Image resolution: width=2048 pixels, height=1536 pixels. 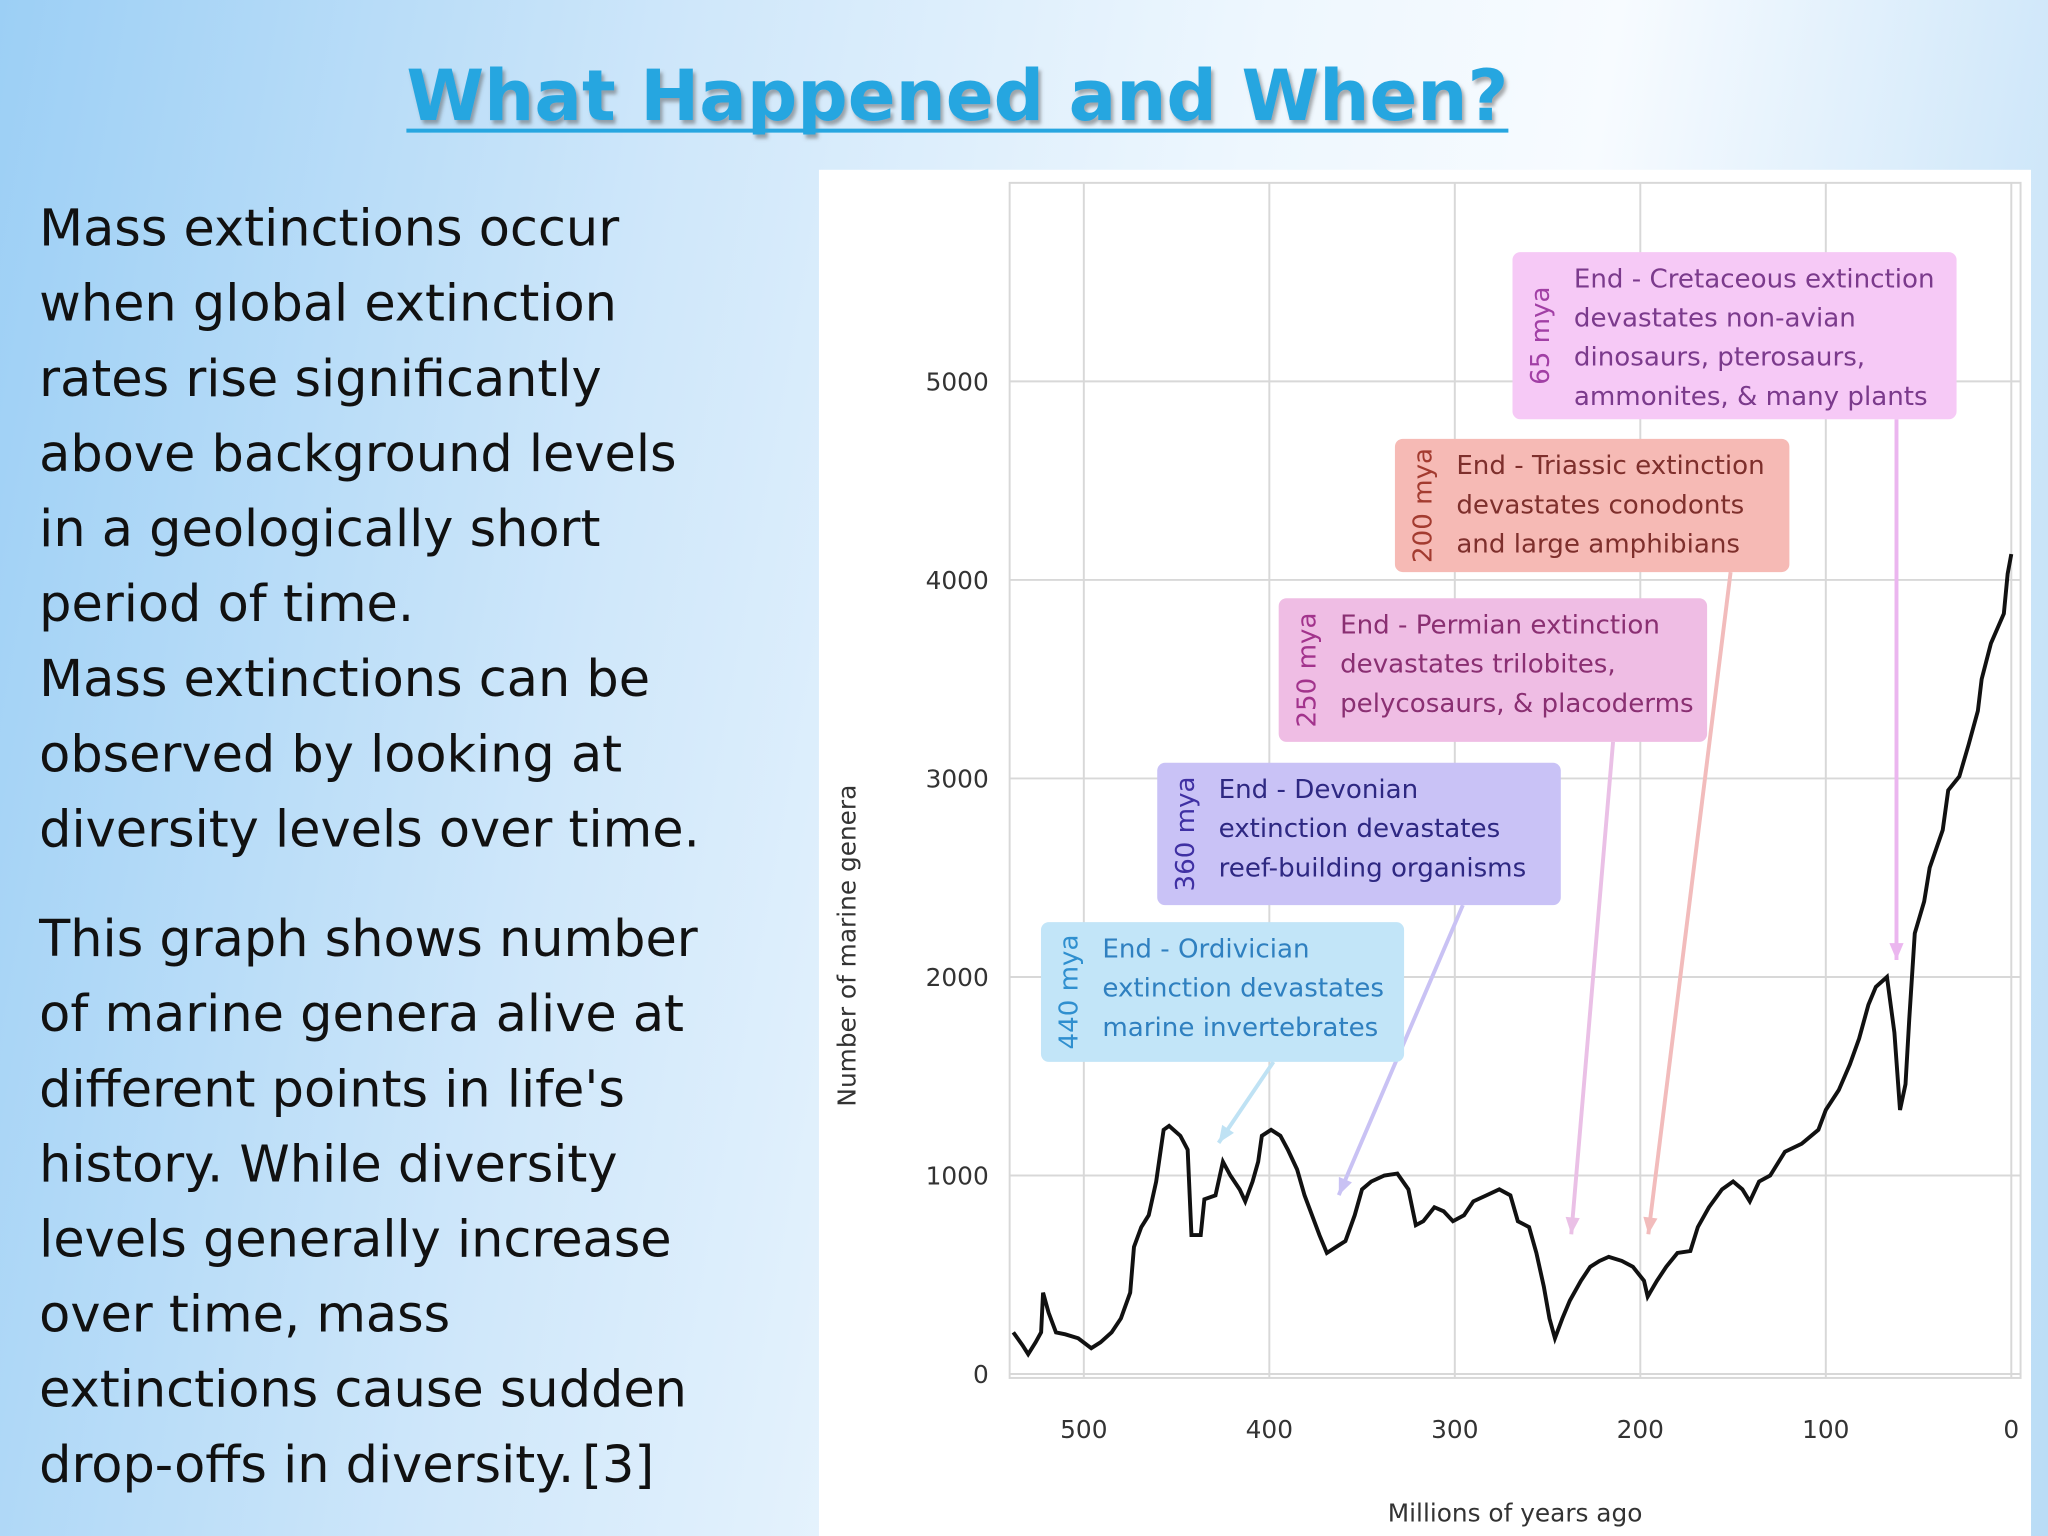 What do you see at coordinates (1541, 335) in the screenshot?
I see `annotation-date: 65 mya` at bounding box center [1541, 335].